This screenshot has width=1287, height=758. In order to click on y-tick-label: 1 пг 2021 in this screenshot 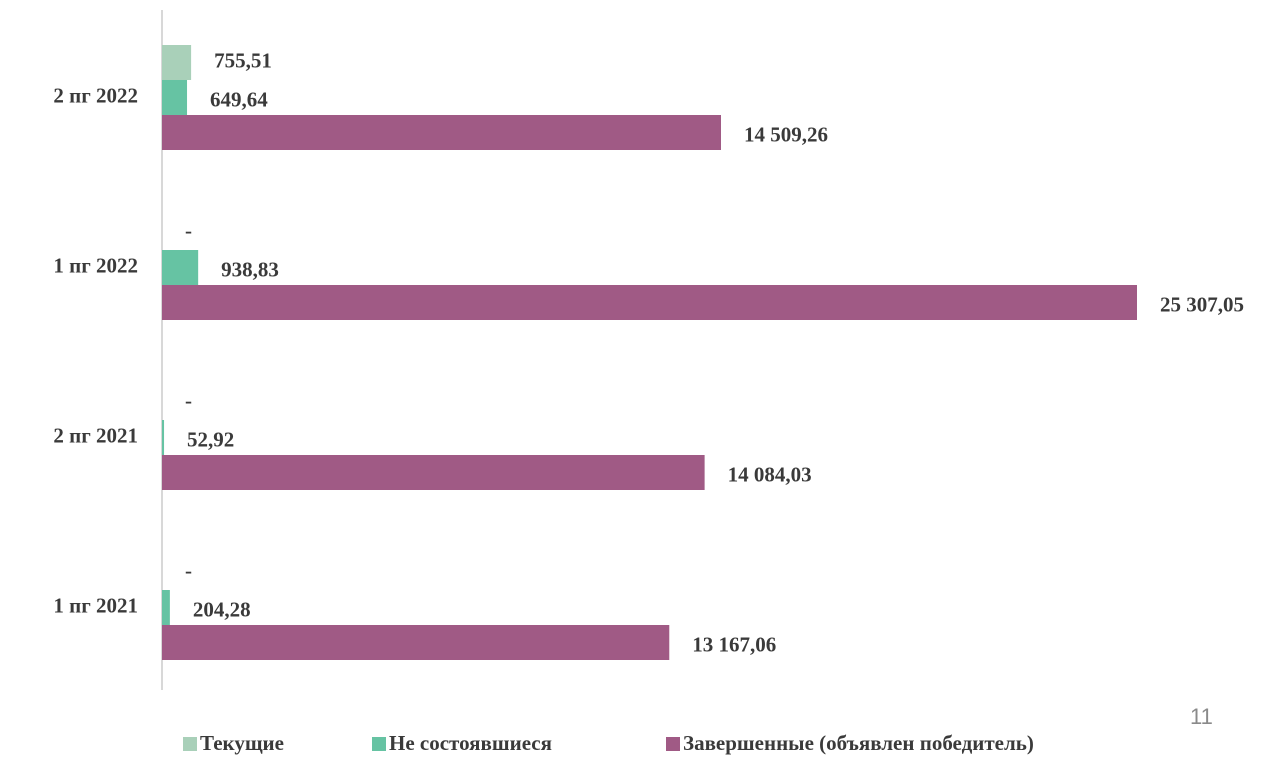, I will do `click(95, 605)`.